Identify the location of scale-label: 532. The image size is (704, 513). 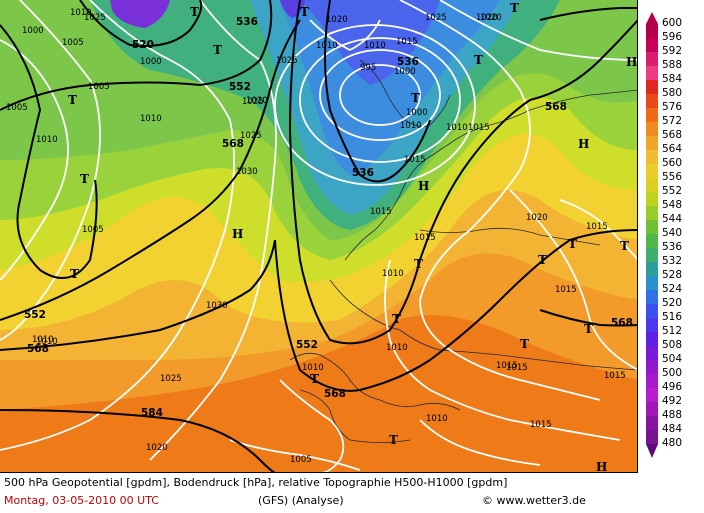
(672, 261).